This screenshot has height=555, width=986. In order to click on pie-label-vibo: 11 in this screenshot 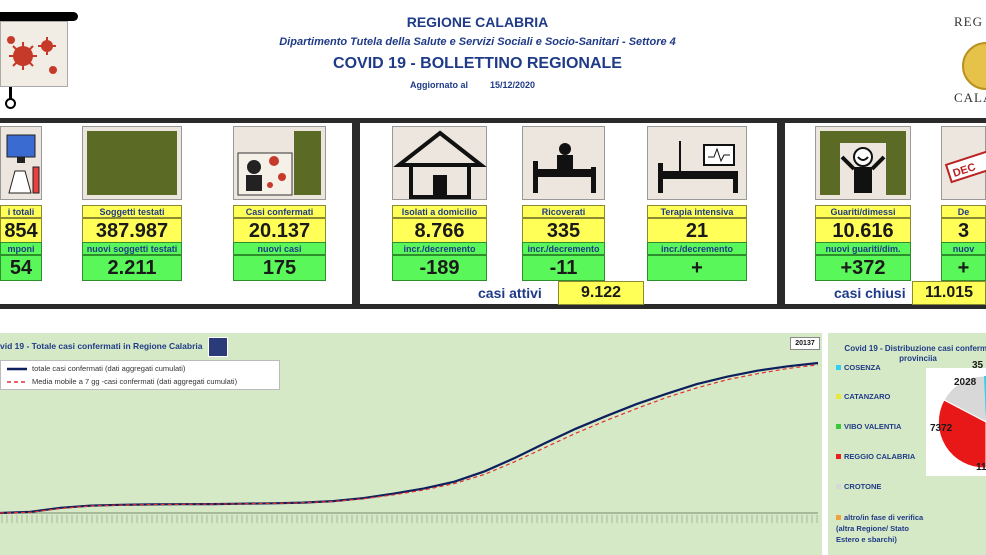, I will do `click(981, 467)`.